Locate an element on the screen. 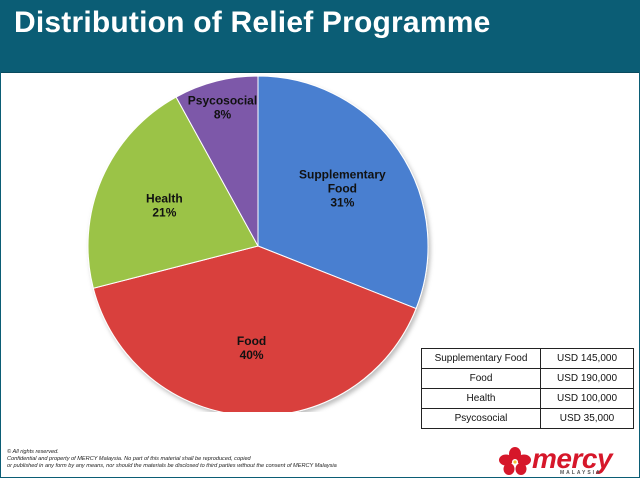 Image resolution: width=640 pixels, height=480 pixels. pie-label-health: Health 21% is located at coordinates (164, 205).